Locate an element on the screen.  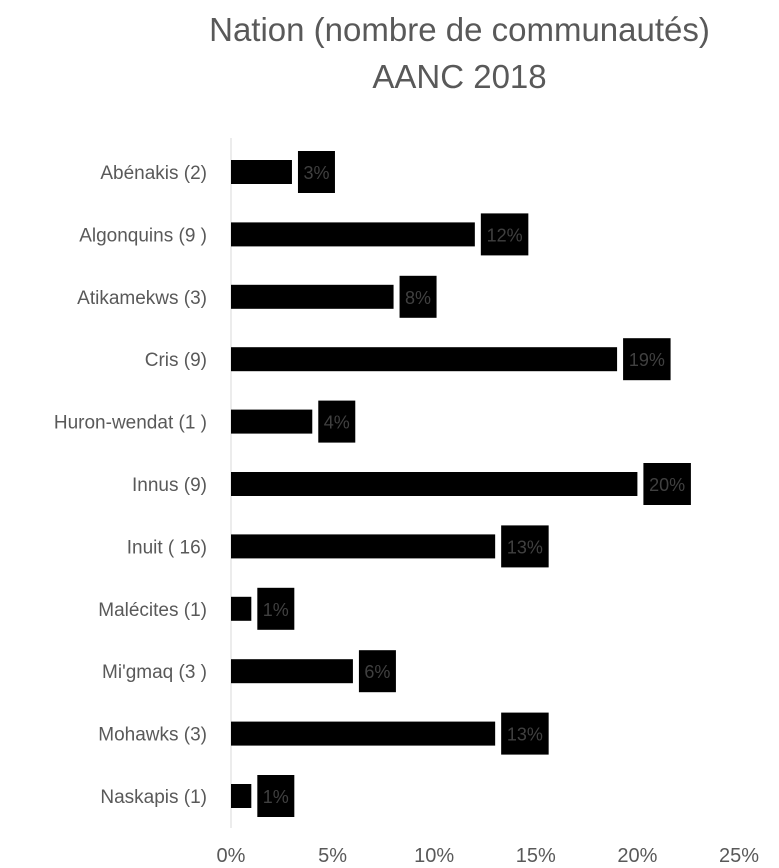
chart-title-line-2: AANC 2018 is located at coordinates (459, 76).